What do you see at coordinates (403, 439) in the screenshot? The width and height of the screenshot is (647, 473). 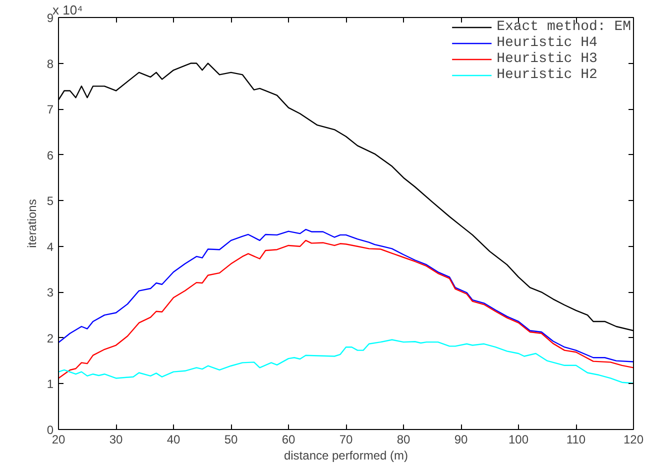 I see `x-tick-label: 80` at bounding box center [403, 439].